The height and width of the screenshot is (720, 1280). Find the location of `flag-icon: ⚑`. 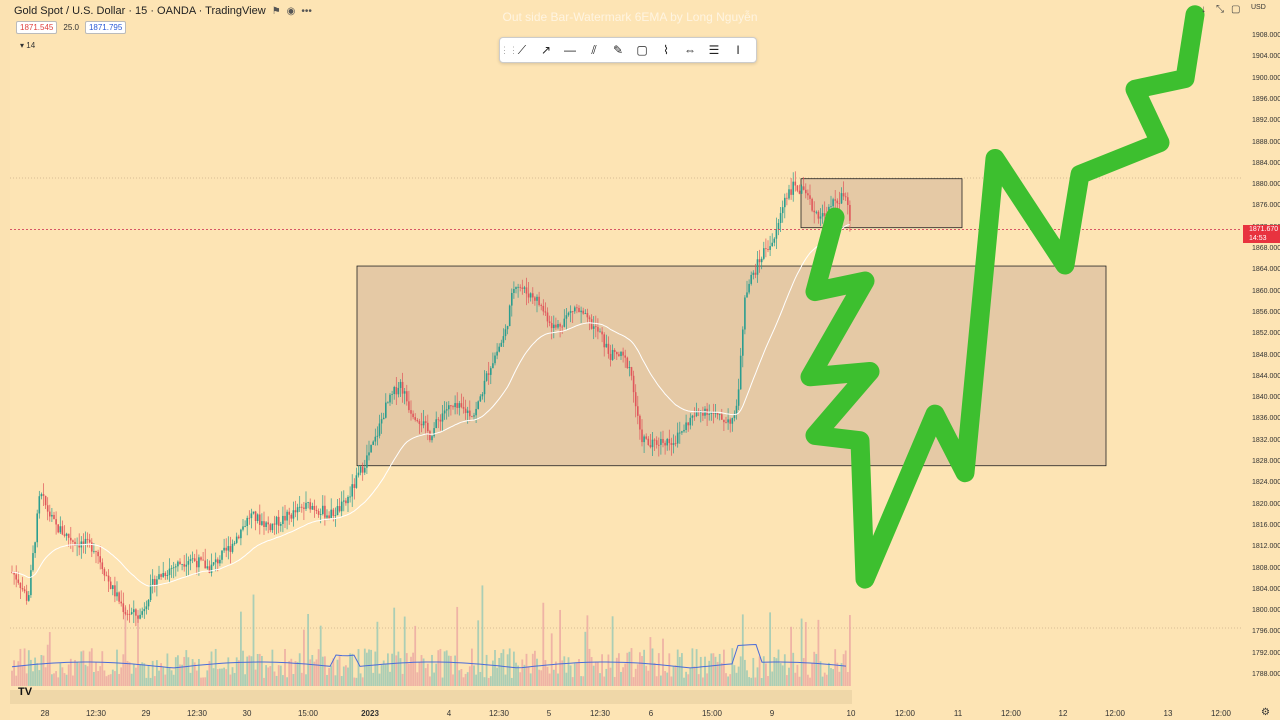

flag-icon: ⚑ is located at coordinates (276, 11).